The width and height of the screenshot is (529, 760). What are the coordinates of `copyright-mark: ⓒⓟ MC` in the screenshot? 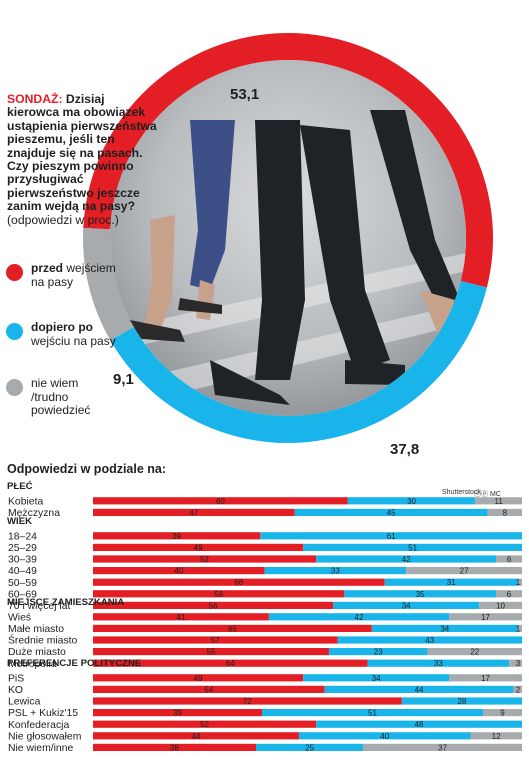 It's located at (487, 494).